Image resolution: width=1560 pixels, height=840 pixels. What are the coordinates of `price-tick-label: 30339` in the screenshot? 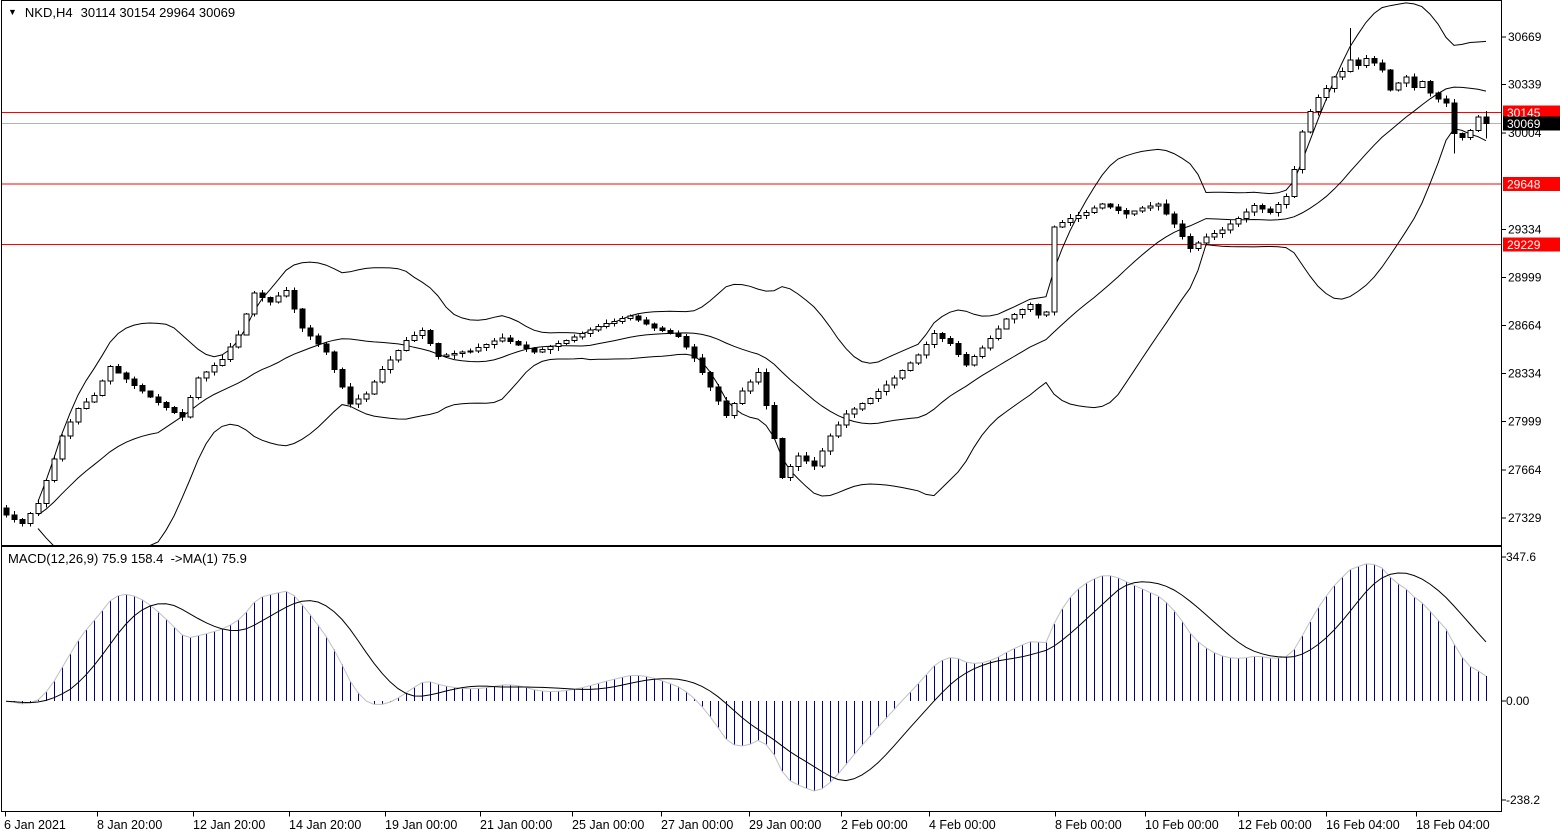 It's located at (1525, 85).